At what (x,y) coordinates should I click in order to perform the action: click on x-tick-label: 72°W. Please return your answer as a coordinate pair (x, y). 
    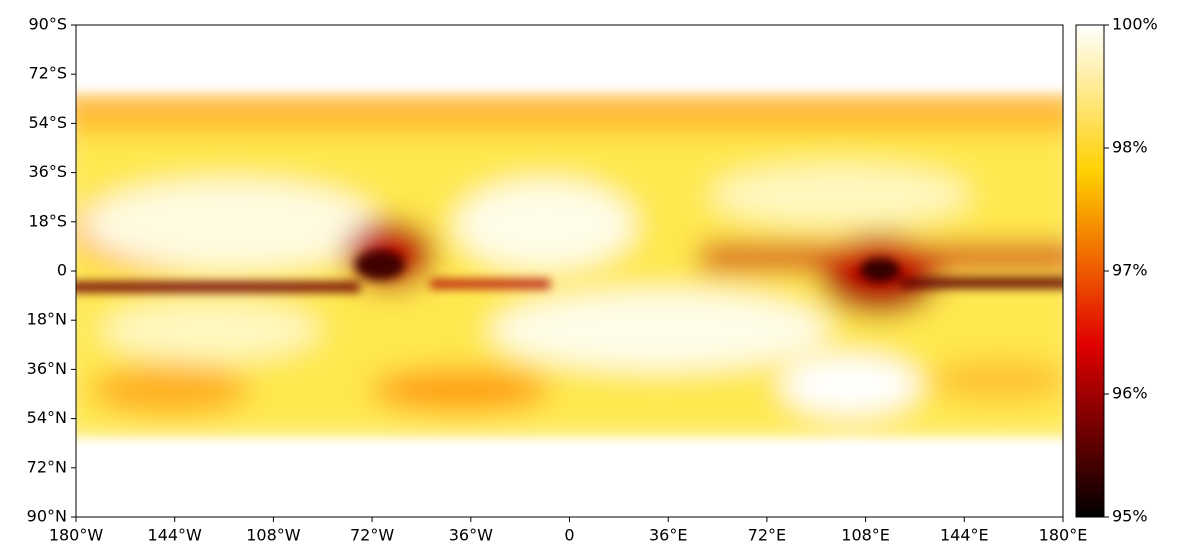
    Looking at the image, I should click on (372, 535).